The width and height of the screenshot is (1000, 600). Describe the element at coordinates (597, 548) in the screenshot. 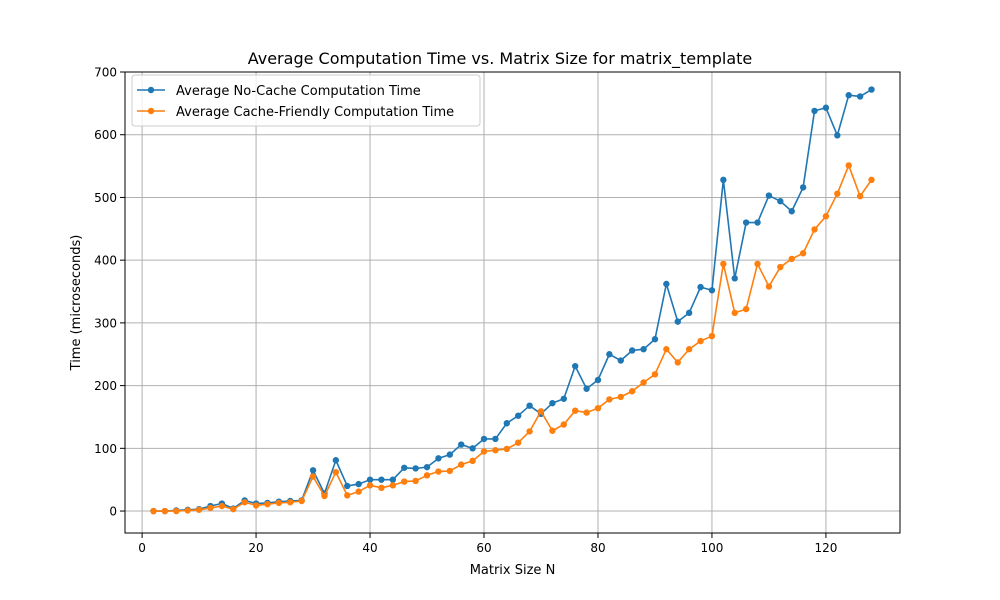

I see `x-tick-label: 80` at that location.